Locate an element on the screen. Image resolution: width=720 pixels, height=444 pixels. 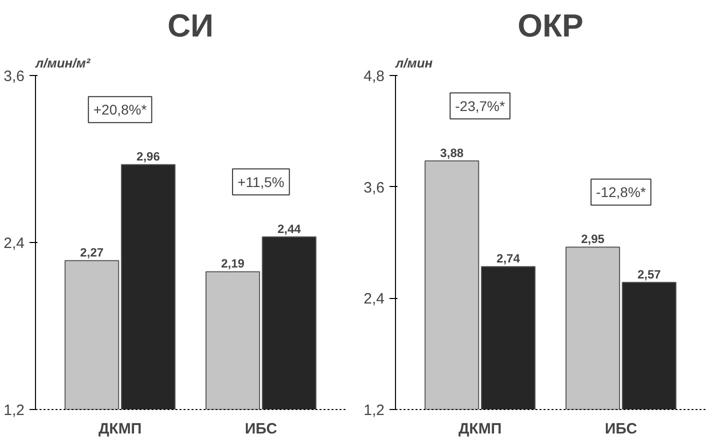
data-label: 2,44 is located at coordinates (289, 229).